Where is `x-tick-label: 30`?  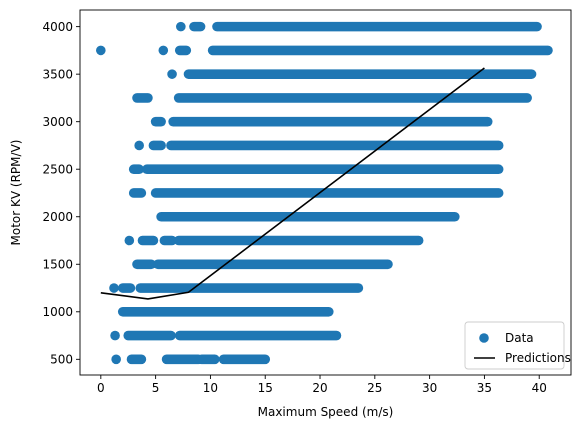
x-tick-label: 30 is located at coordinates (429, 388).